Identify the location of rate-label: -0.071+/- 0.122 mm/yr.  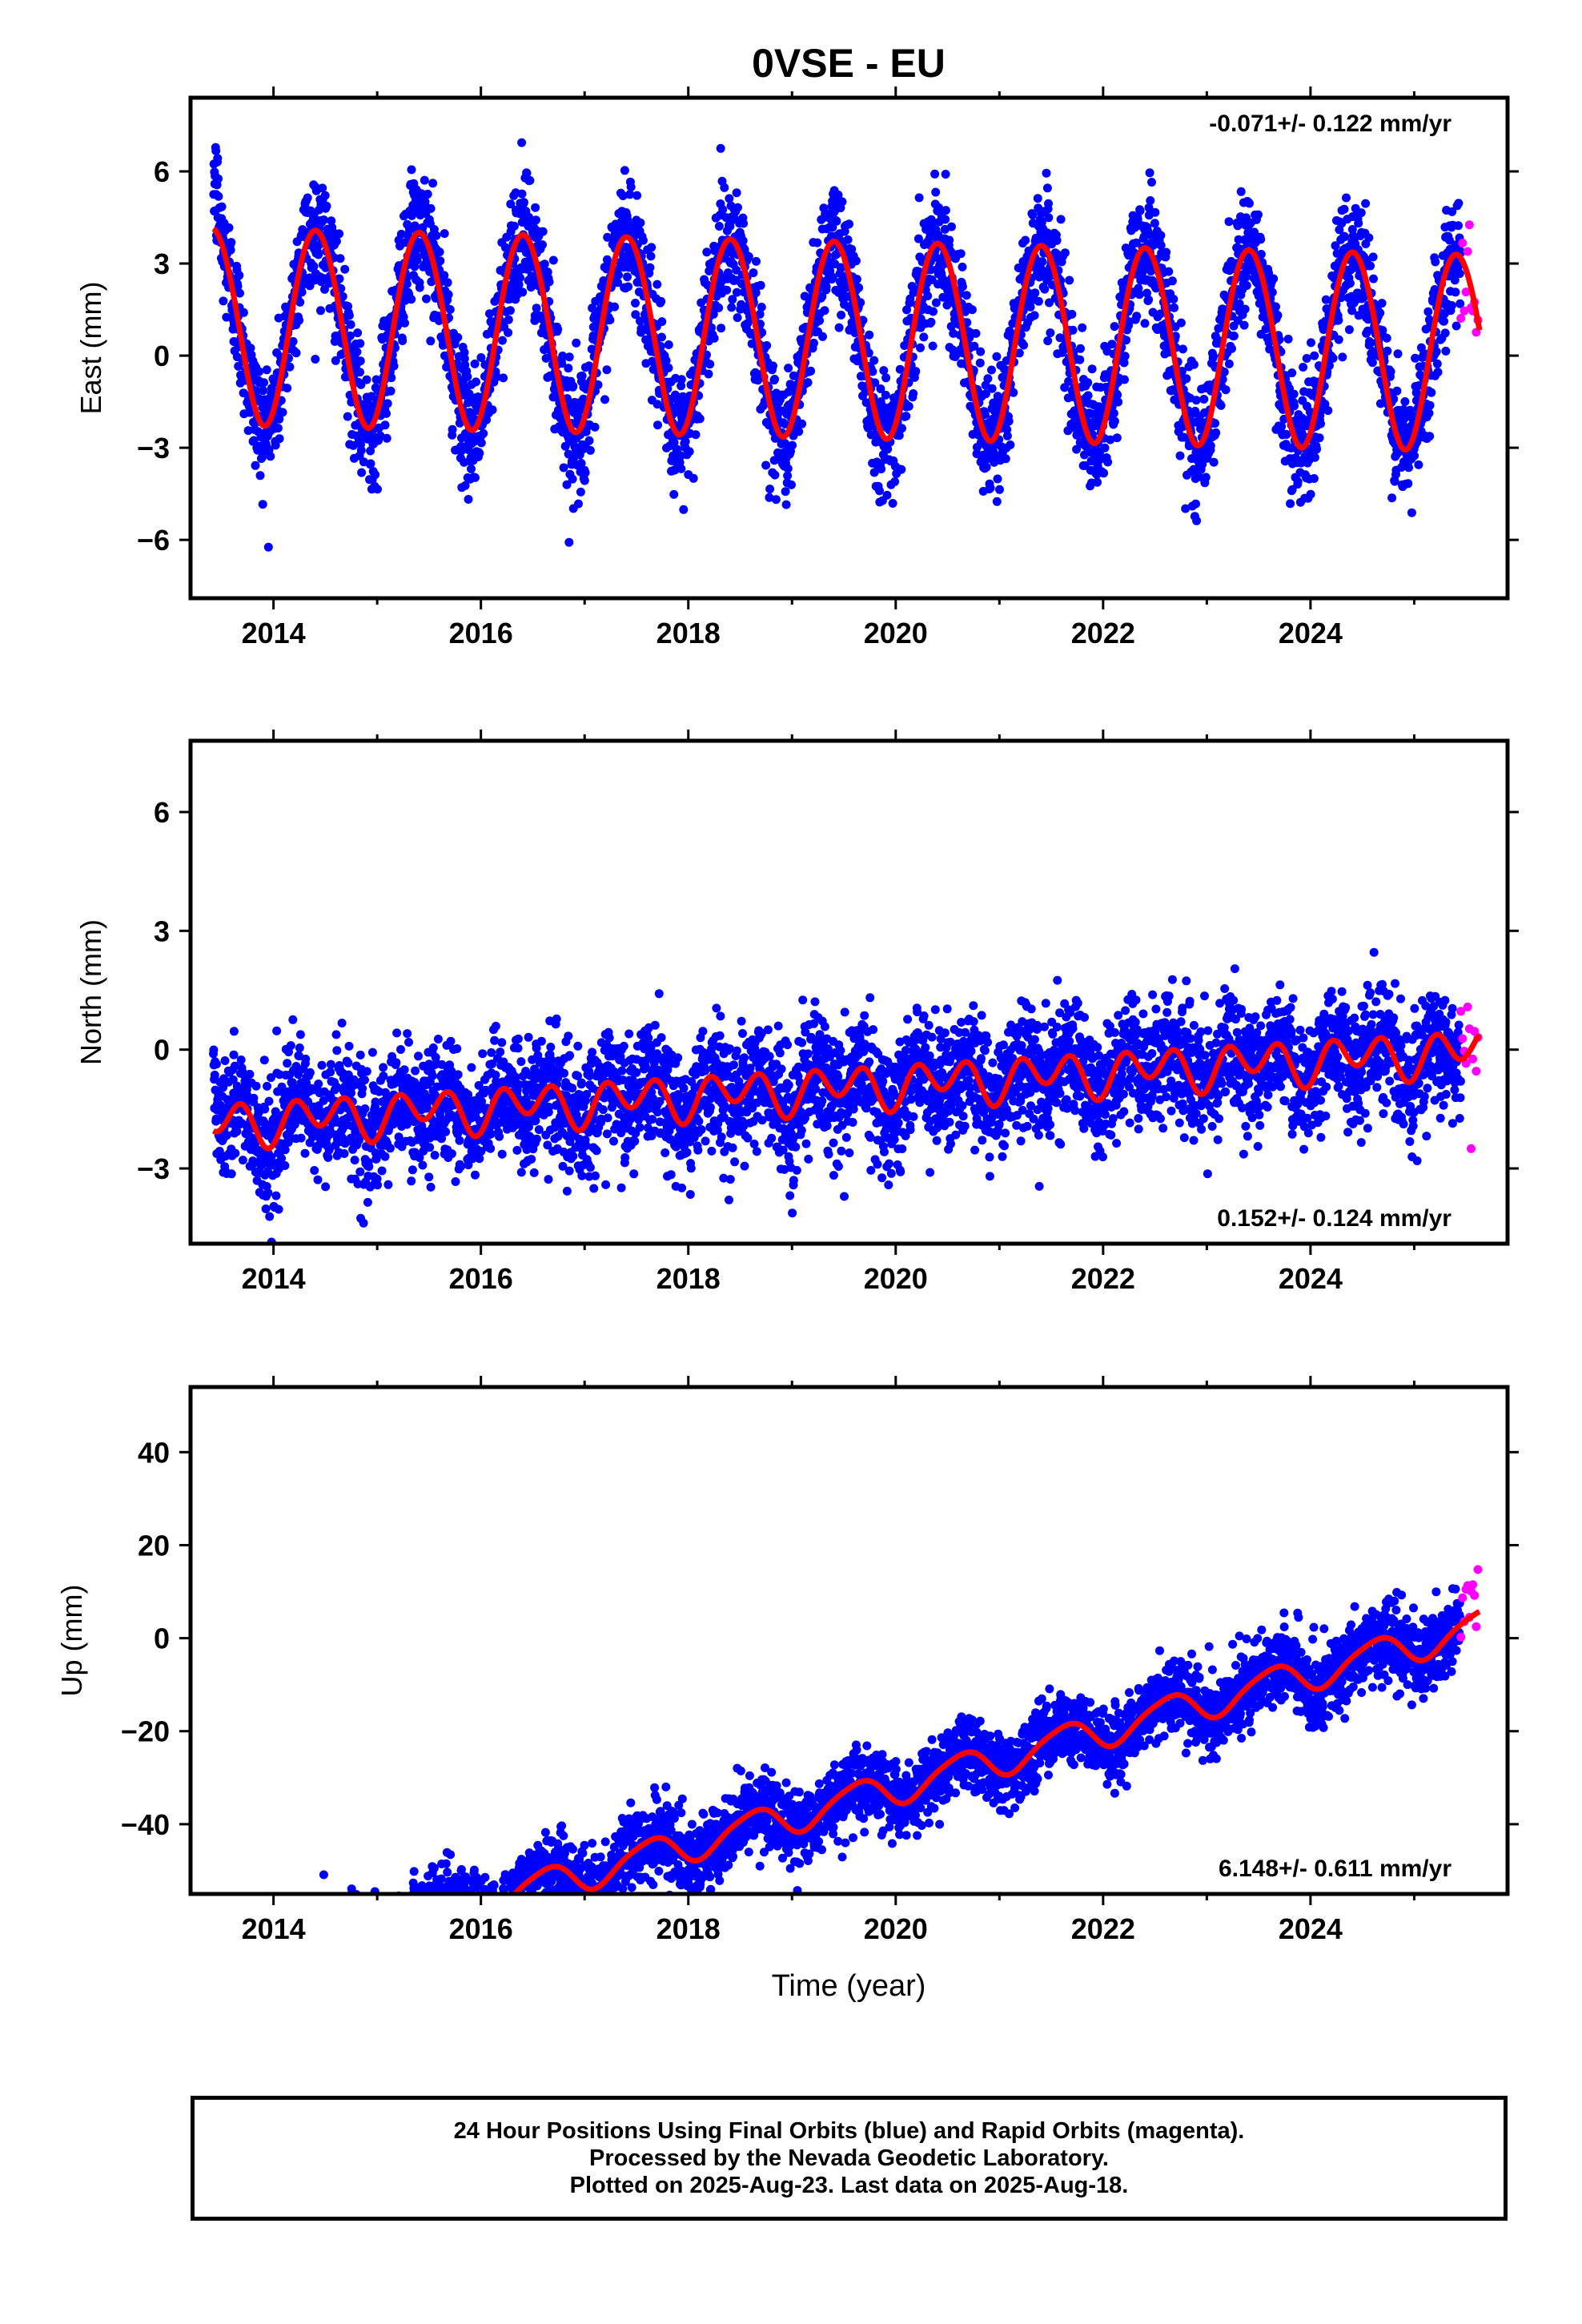
(1330, 124).